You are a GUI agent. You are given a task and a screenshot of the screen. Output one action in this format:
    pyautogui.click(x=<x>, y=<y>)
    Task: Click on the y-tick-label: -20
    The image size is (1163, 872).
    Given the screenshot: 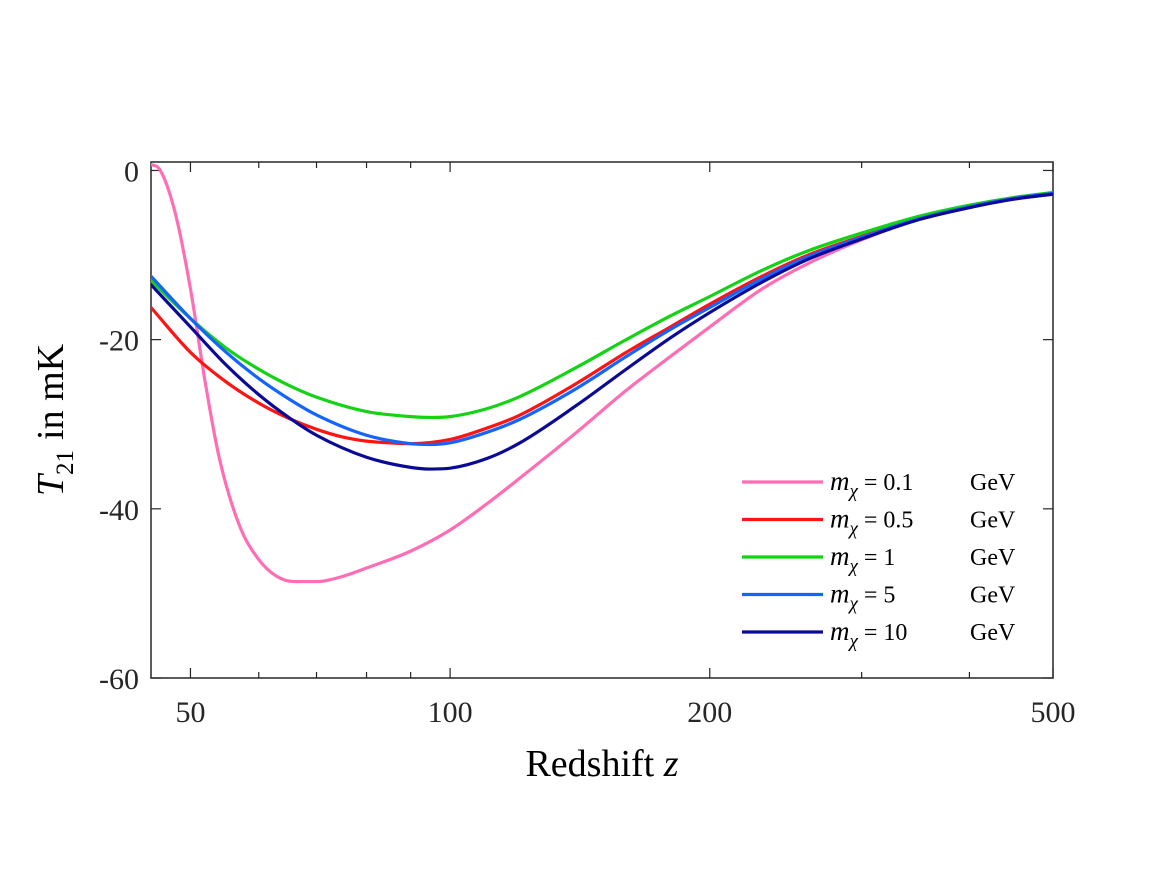 What is the action you would take?
    pyautogui.click(x=119, y=341)
    